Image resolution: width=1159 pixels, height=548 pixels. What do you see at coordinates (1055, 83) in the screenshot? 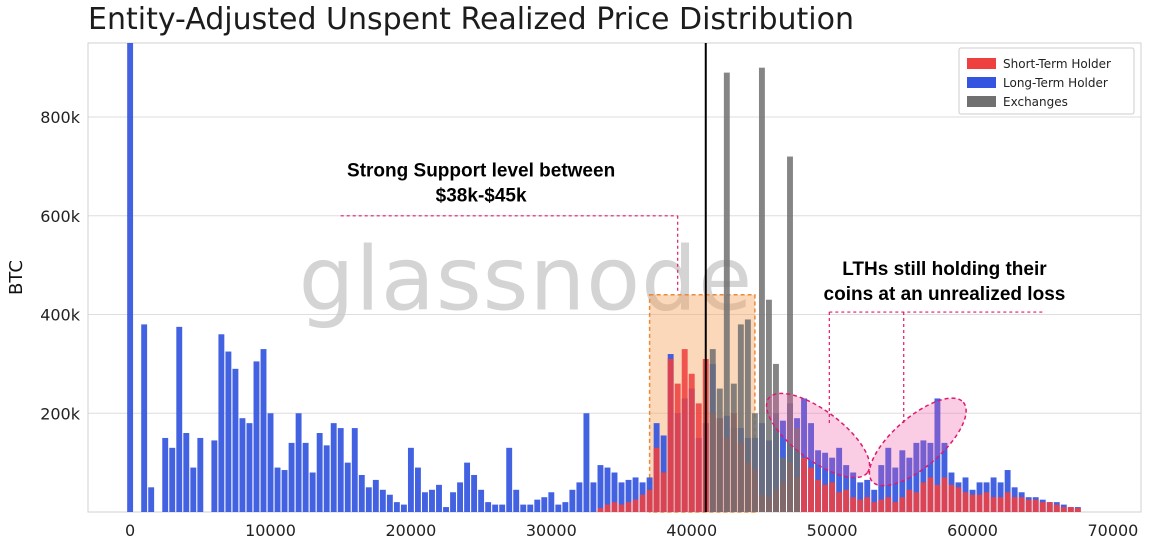
I see `legend-label-long-term-holder: Long-Term Holder` at bounding box center [1055, 83].